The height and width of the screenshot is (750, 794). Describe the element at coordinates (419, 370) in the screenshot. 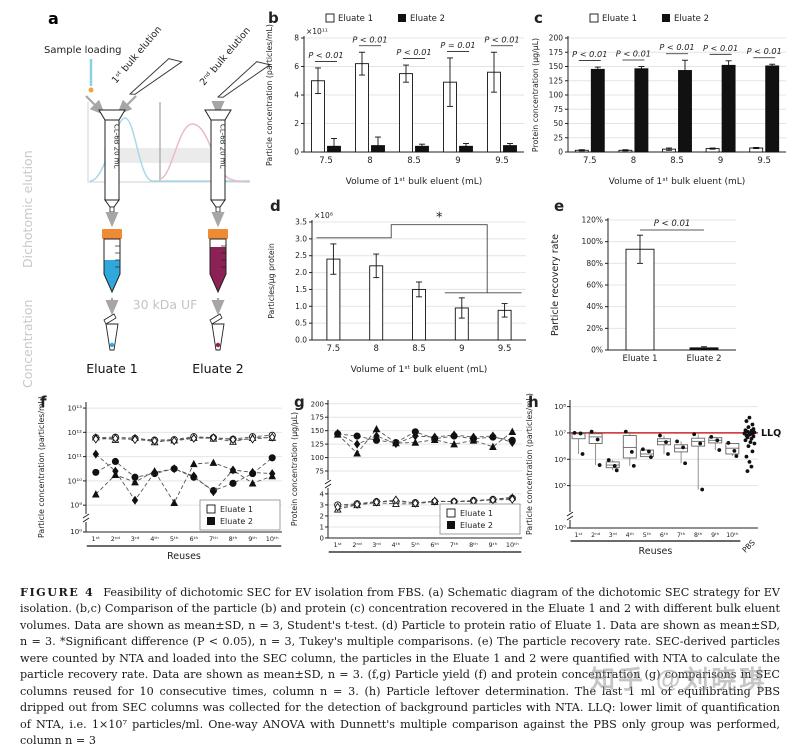

I see `svg-text: Volume of 1ˢᵗ bulk eluent (mL)` at that location.